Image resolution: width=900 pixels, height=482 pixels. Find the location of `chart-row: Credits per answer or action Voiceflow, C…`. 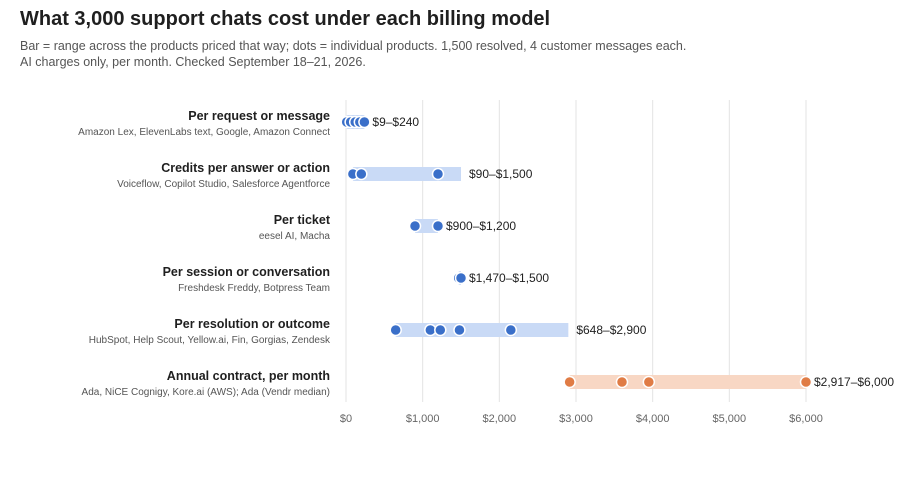

chart-row: Credits per answer or action Voiceflow, C… is located at coordinates (325, 175).